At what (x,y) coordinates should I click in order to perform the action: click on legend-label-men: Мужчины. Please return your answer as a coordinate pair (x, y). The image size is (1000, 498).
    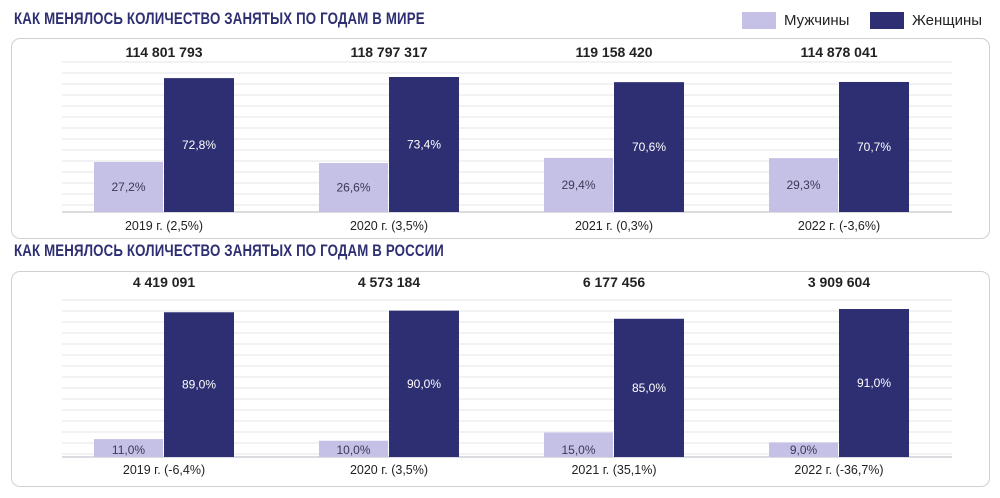
    Looking at the image, I should click on (817, 20).